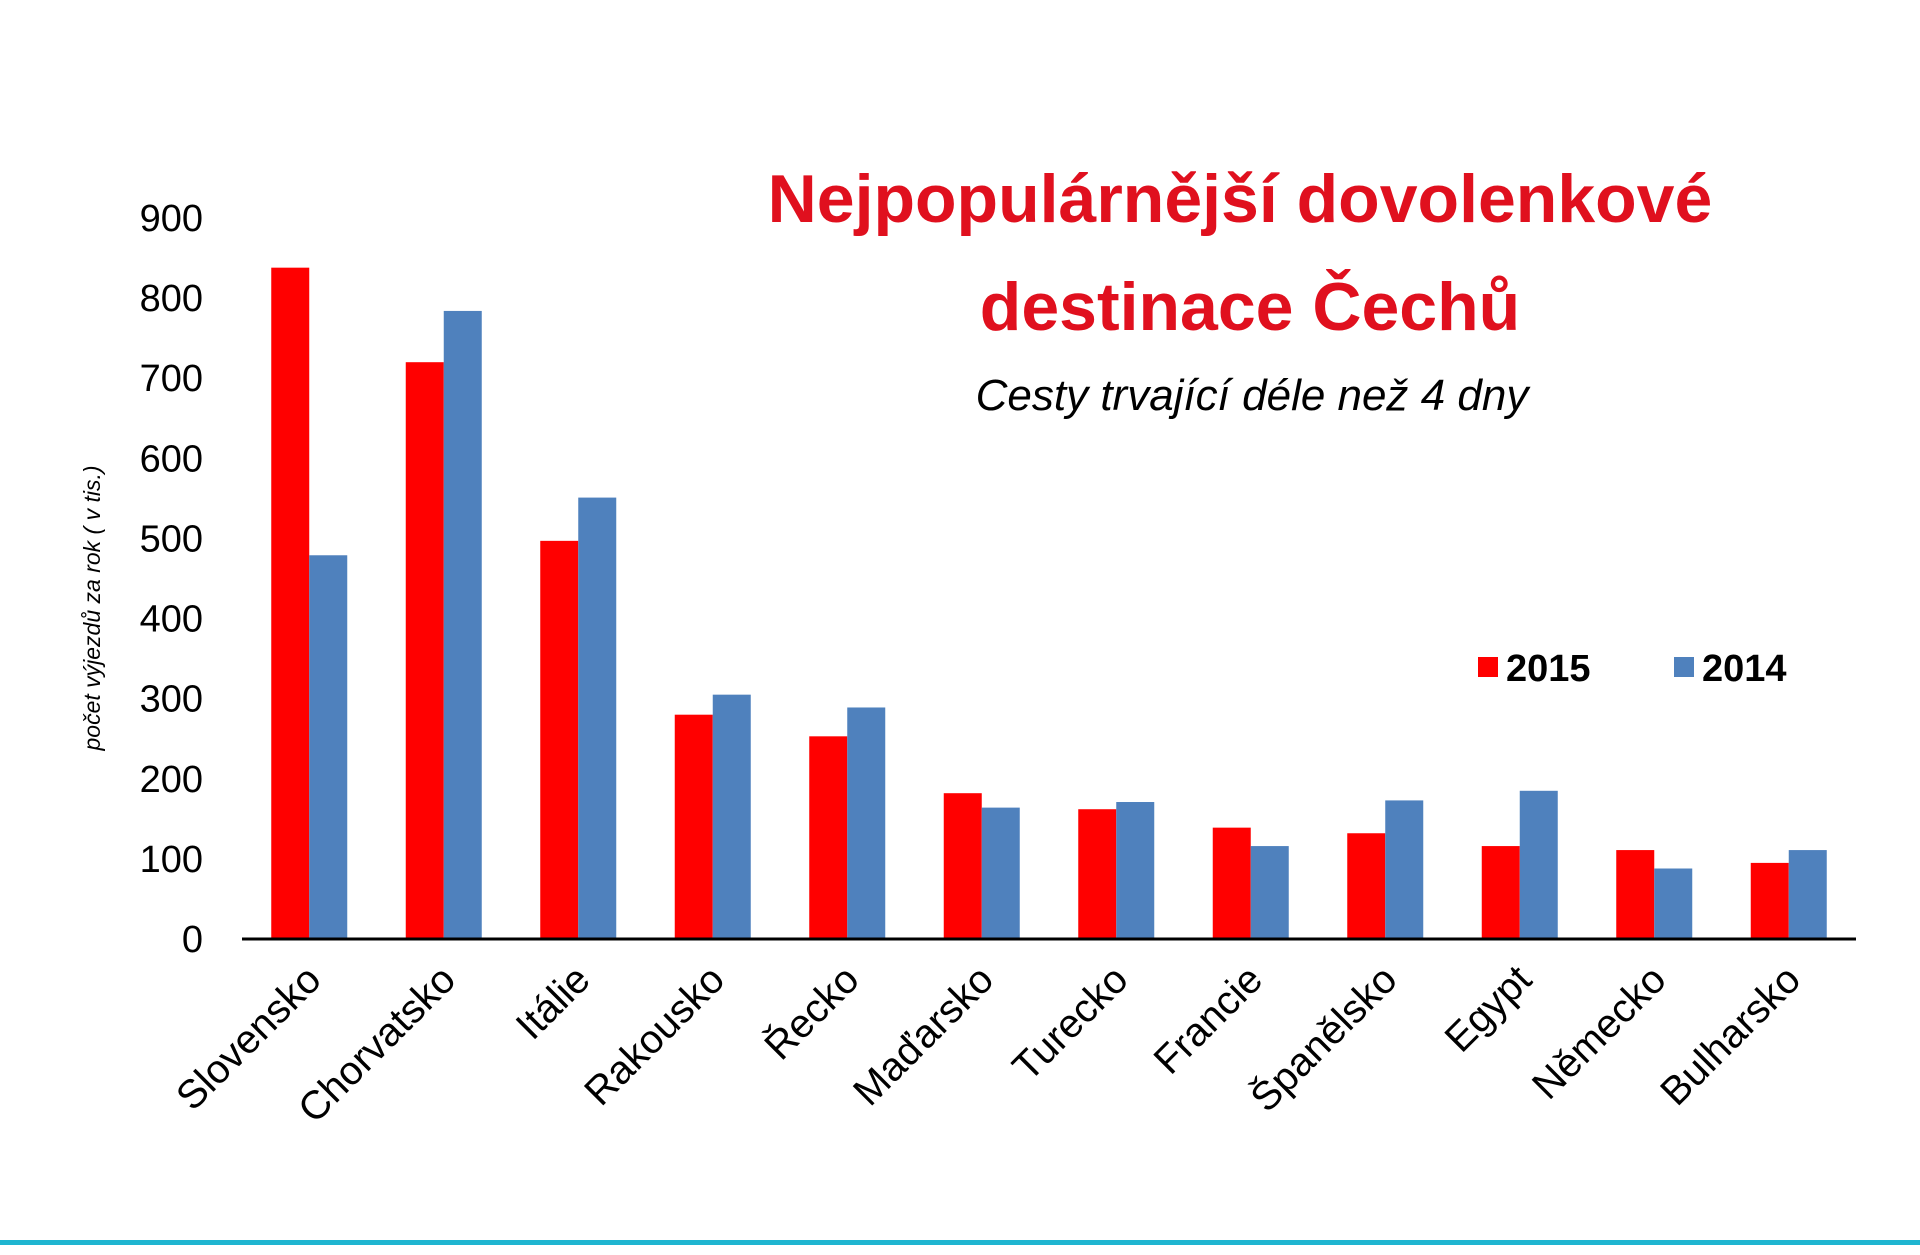 Image resolution: width=1920 pixels, height=1255 pixels. I want to click on chart-subtitle: Cesty trvající déle než 4 dny, so click(1254, 395).